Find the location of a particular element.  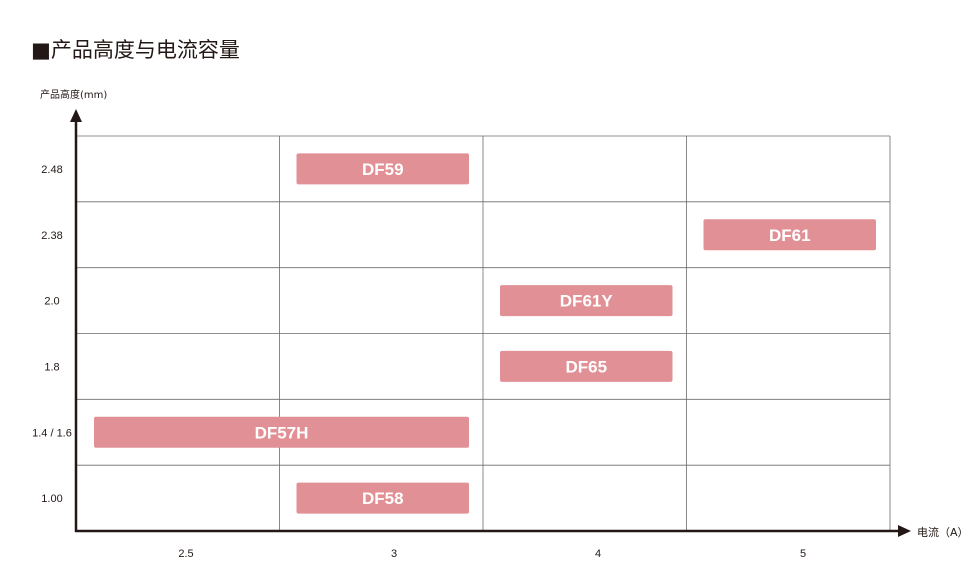

bar-df65 is located at coordinates (586, 366).